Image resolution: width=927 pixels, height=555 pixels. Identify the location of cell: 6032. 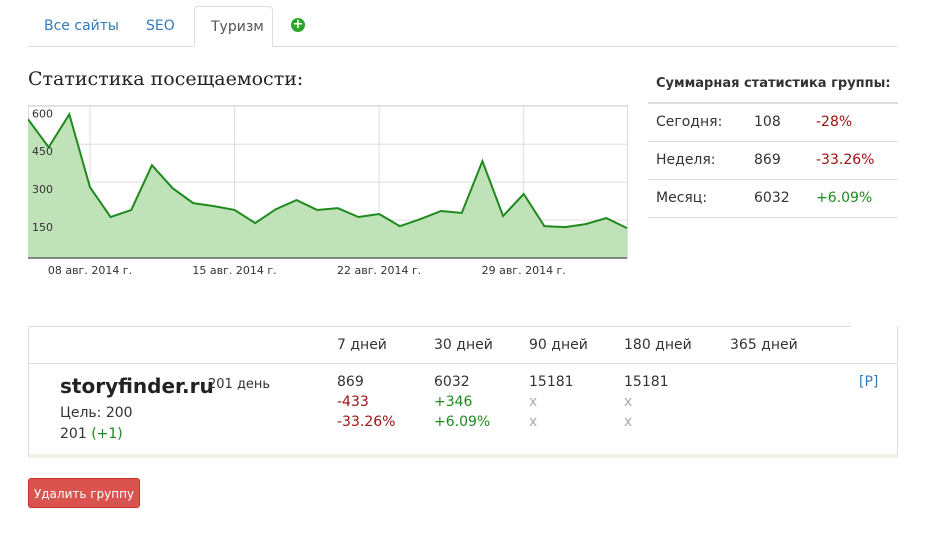
(452, 382).